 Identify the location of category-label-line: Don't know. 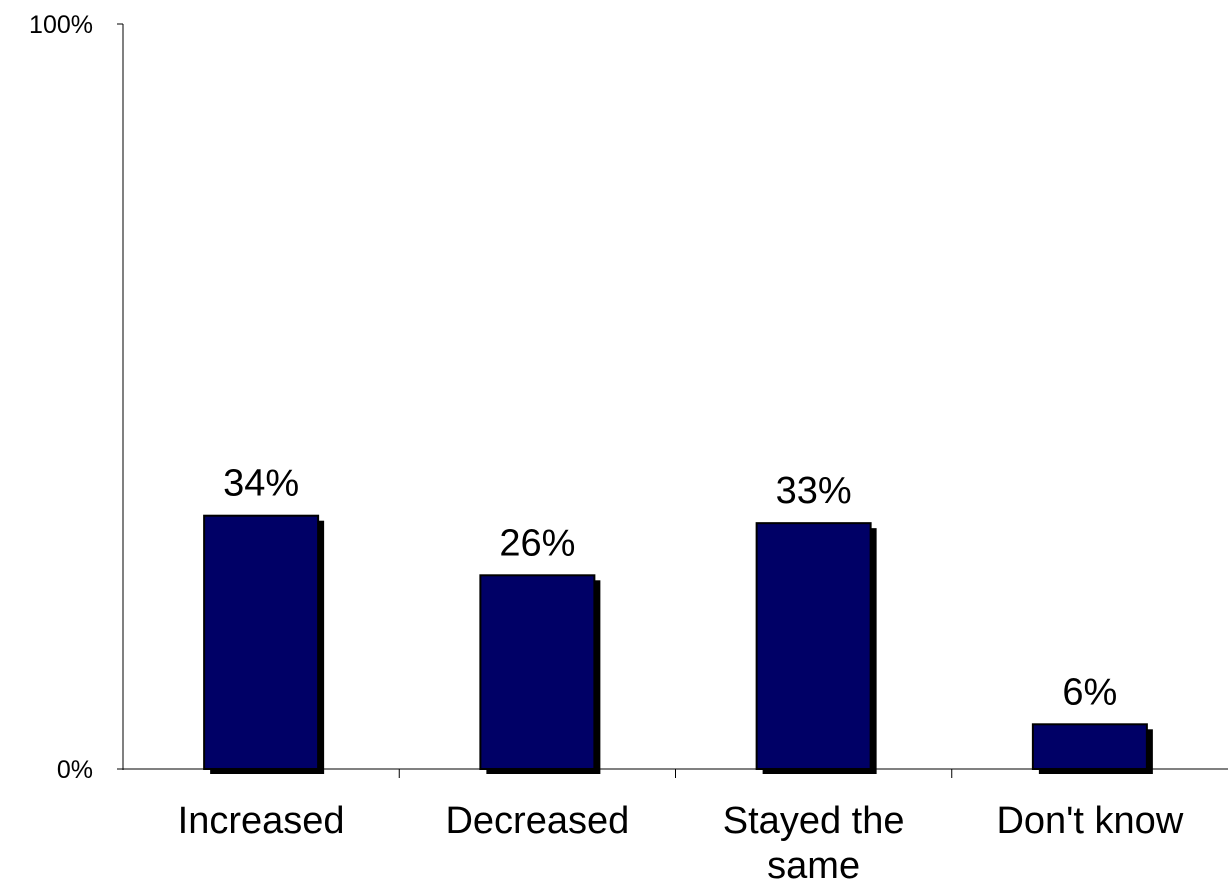
(1089, 821).